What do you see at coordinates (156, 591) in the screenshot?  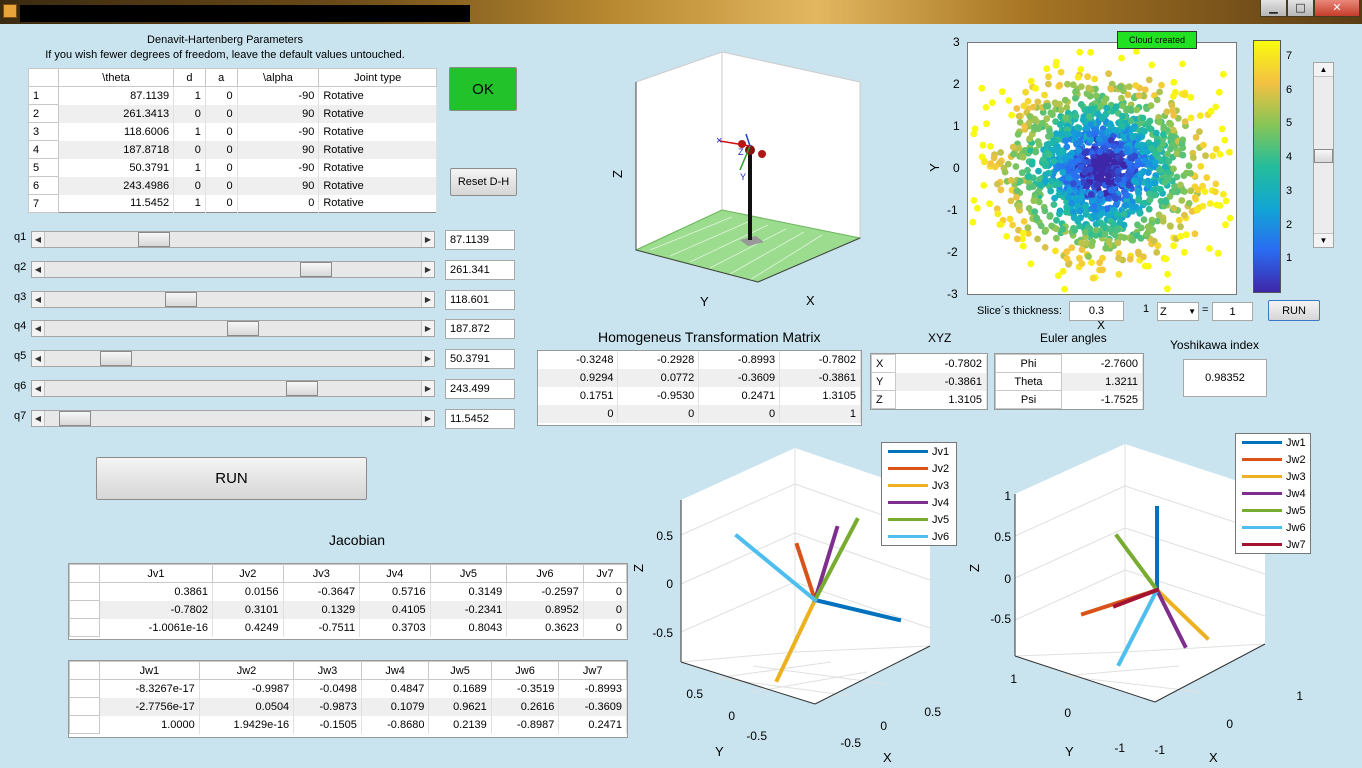 I see `jv-cell: 0.3861` at bounding box center [156, 591].